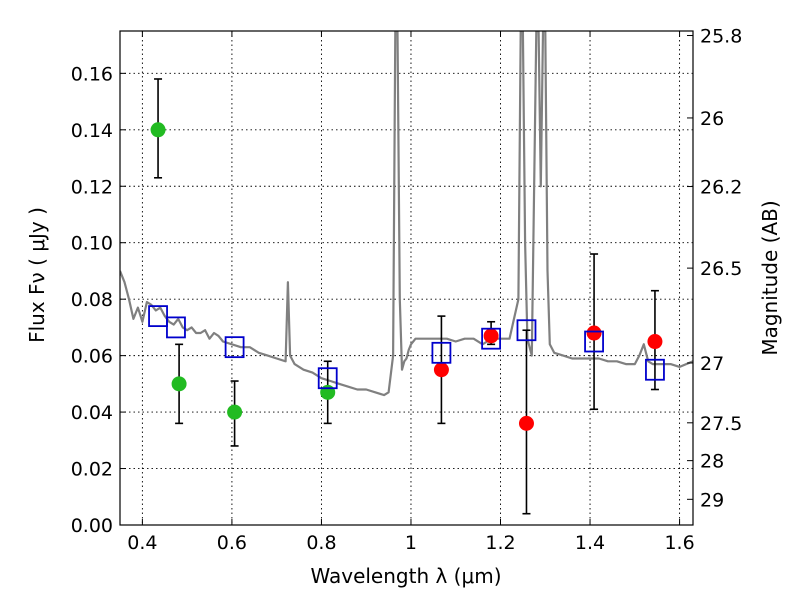  Describe the element at coordinates (92, 187) in the screenshot. I see `y-tick-label: 0.12` at that location.